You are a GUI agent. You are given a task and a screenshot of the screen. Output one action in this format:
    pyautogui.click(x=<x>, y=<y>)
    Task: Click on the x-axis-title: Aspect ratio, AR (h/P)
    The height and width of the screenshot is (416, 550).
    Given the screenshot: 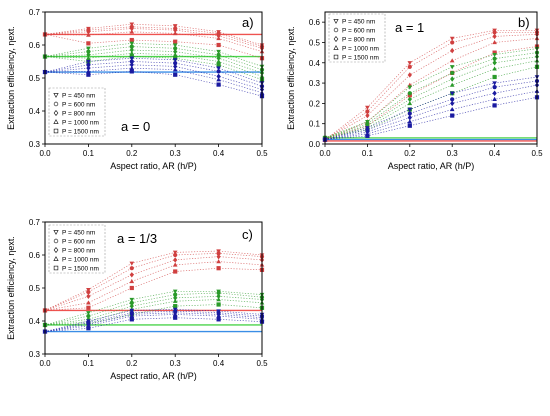 What is the action you would take?
    pyautogui.click(x=153, y=166)
    